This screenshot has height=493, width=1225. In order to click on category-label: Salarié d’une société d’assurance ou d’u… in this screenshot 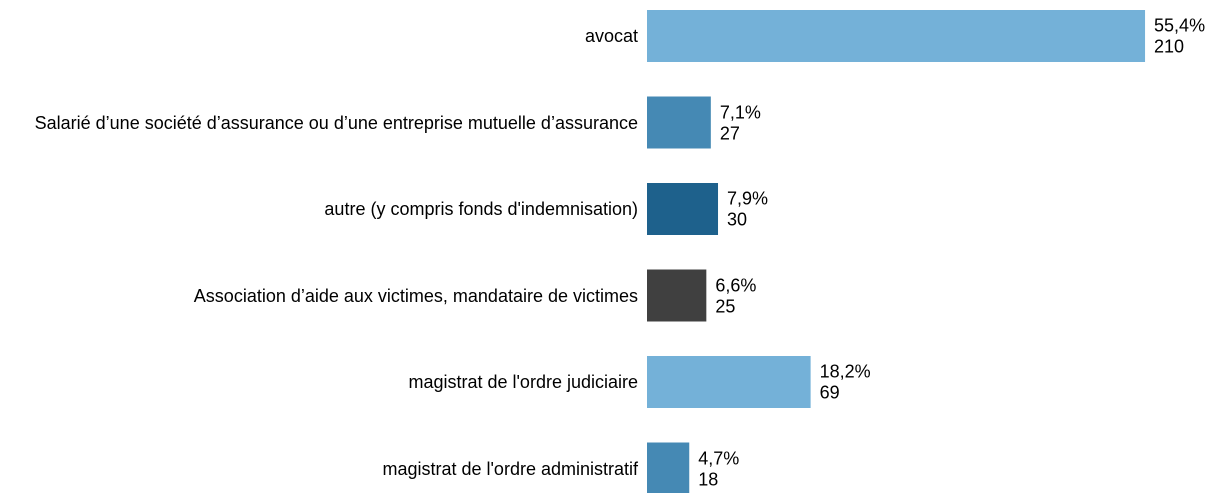, I will do `click(336, 122)`.